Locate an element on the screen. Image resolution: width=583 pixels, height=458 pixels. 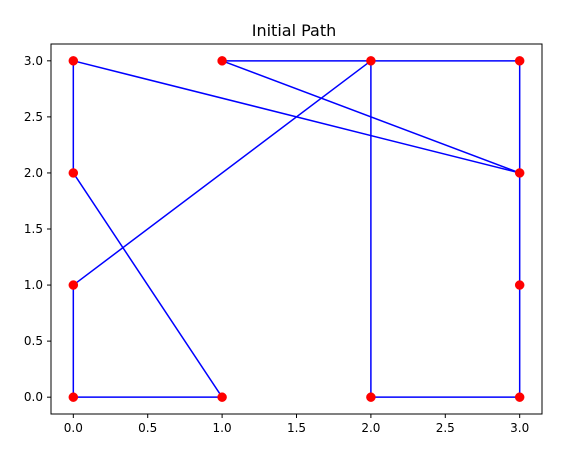
x-tick-label: 0.0 is located at coordinates (73, 428).